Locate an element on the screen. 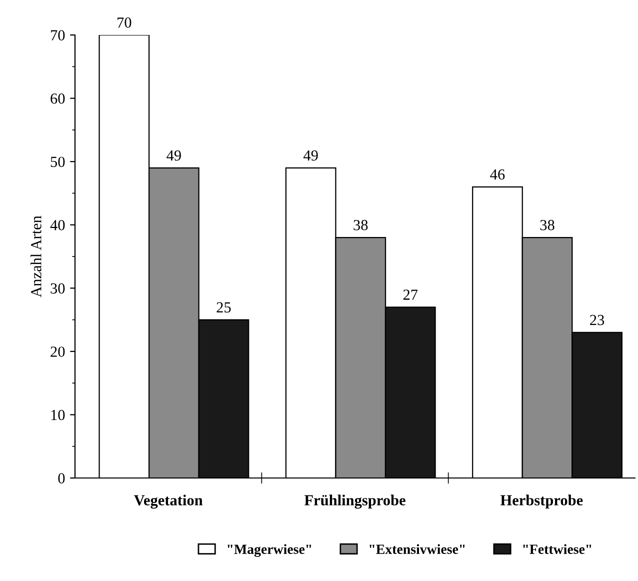  legend-label: "Magerwiese" is located at coordinates (270, 550).